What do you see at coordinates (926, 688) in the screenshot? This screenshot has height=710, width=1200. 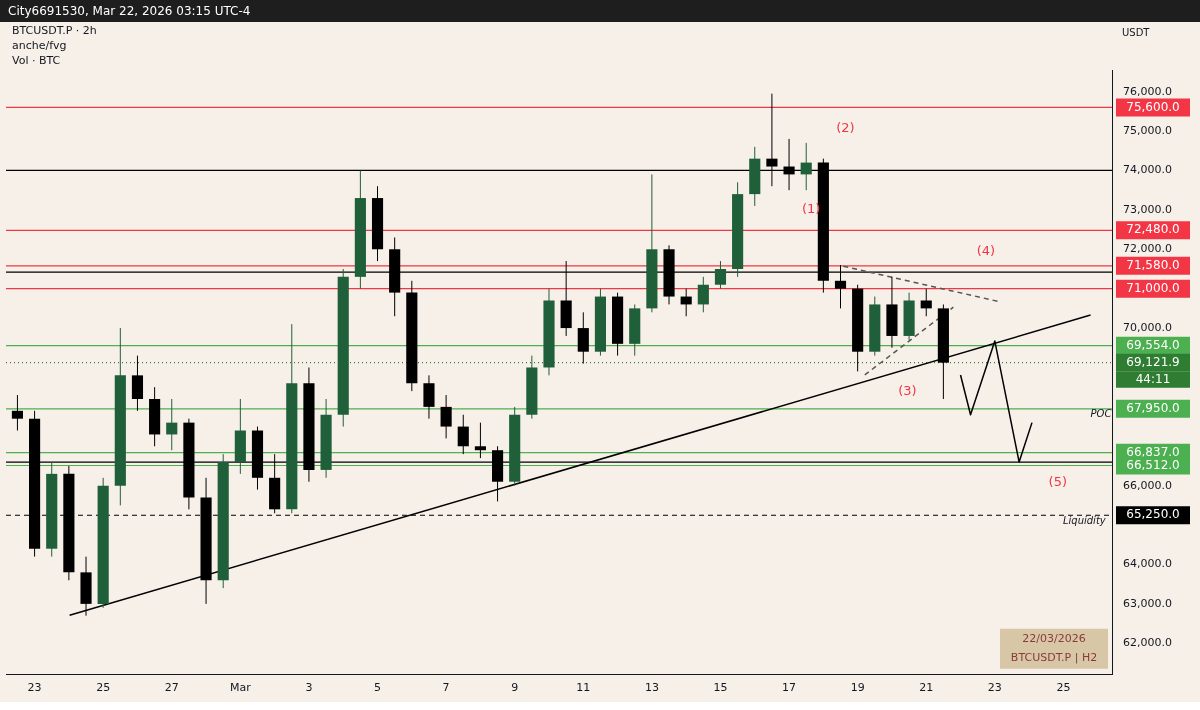 I see `x-tick-label: 21` at bounding box center [926, 688].